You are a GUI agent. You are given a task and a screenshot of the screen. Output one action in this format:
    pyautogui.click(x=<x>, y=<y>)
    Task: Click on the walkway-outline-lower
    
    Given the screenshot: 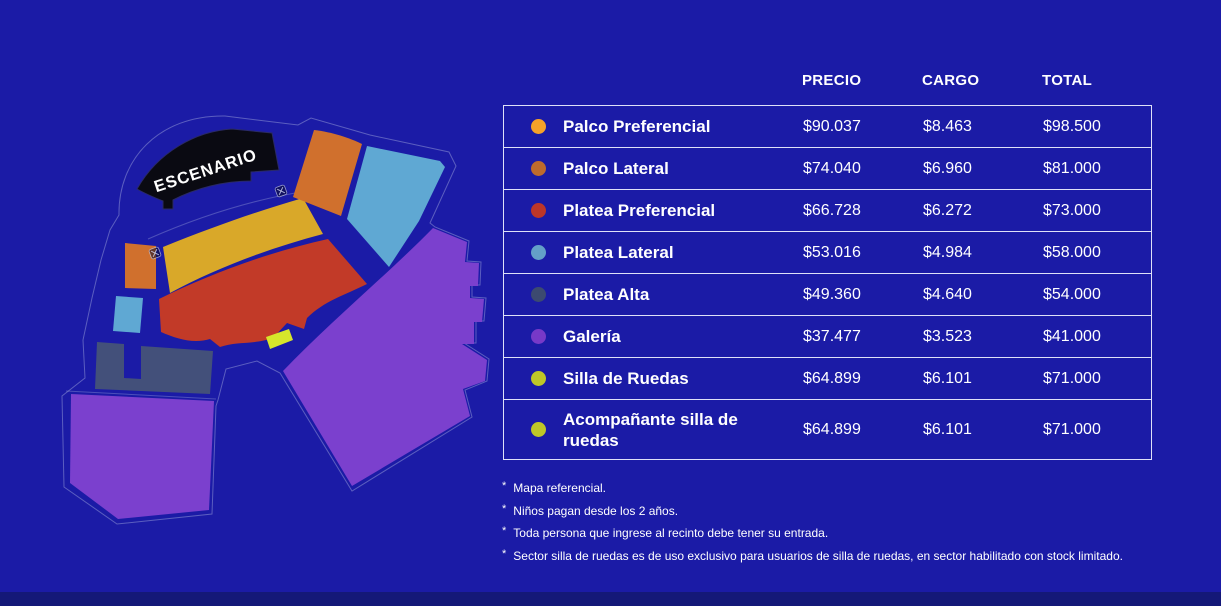 What is the action you would take?
    pyautogui.click(x=141, y=395)
    